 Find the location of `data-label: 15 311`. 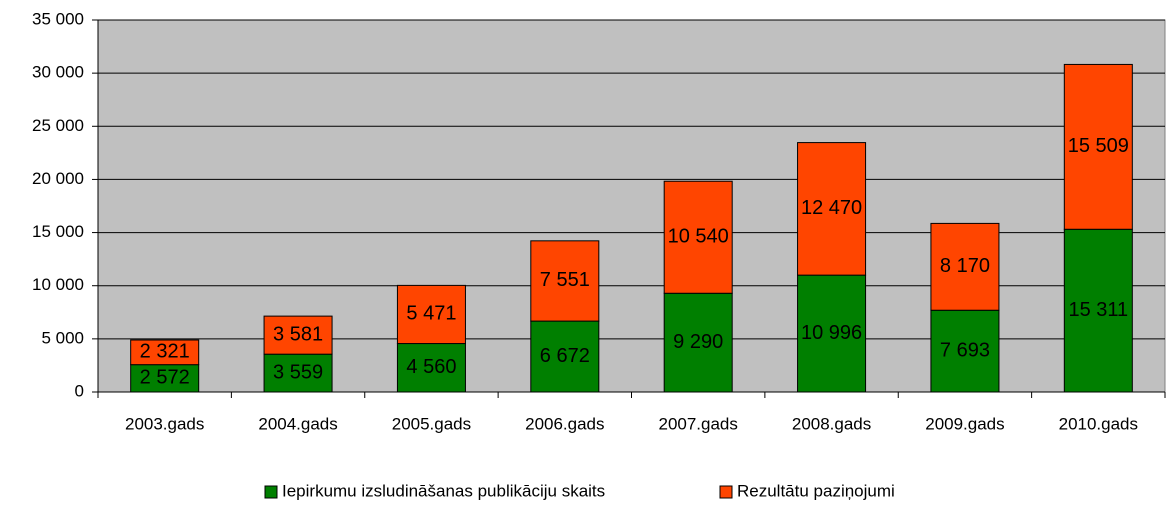

data-label: 15 311 is located at coordinates (1098, 310).